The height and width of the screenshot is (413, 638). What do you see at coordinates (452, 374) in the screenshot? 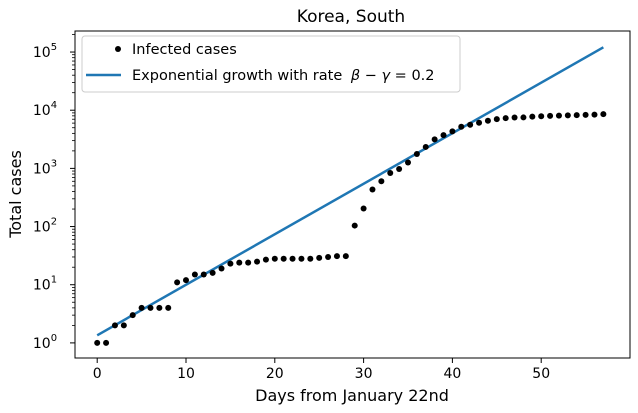
I see `x-tick-label: 40` at bounding box center [452, 374].